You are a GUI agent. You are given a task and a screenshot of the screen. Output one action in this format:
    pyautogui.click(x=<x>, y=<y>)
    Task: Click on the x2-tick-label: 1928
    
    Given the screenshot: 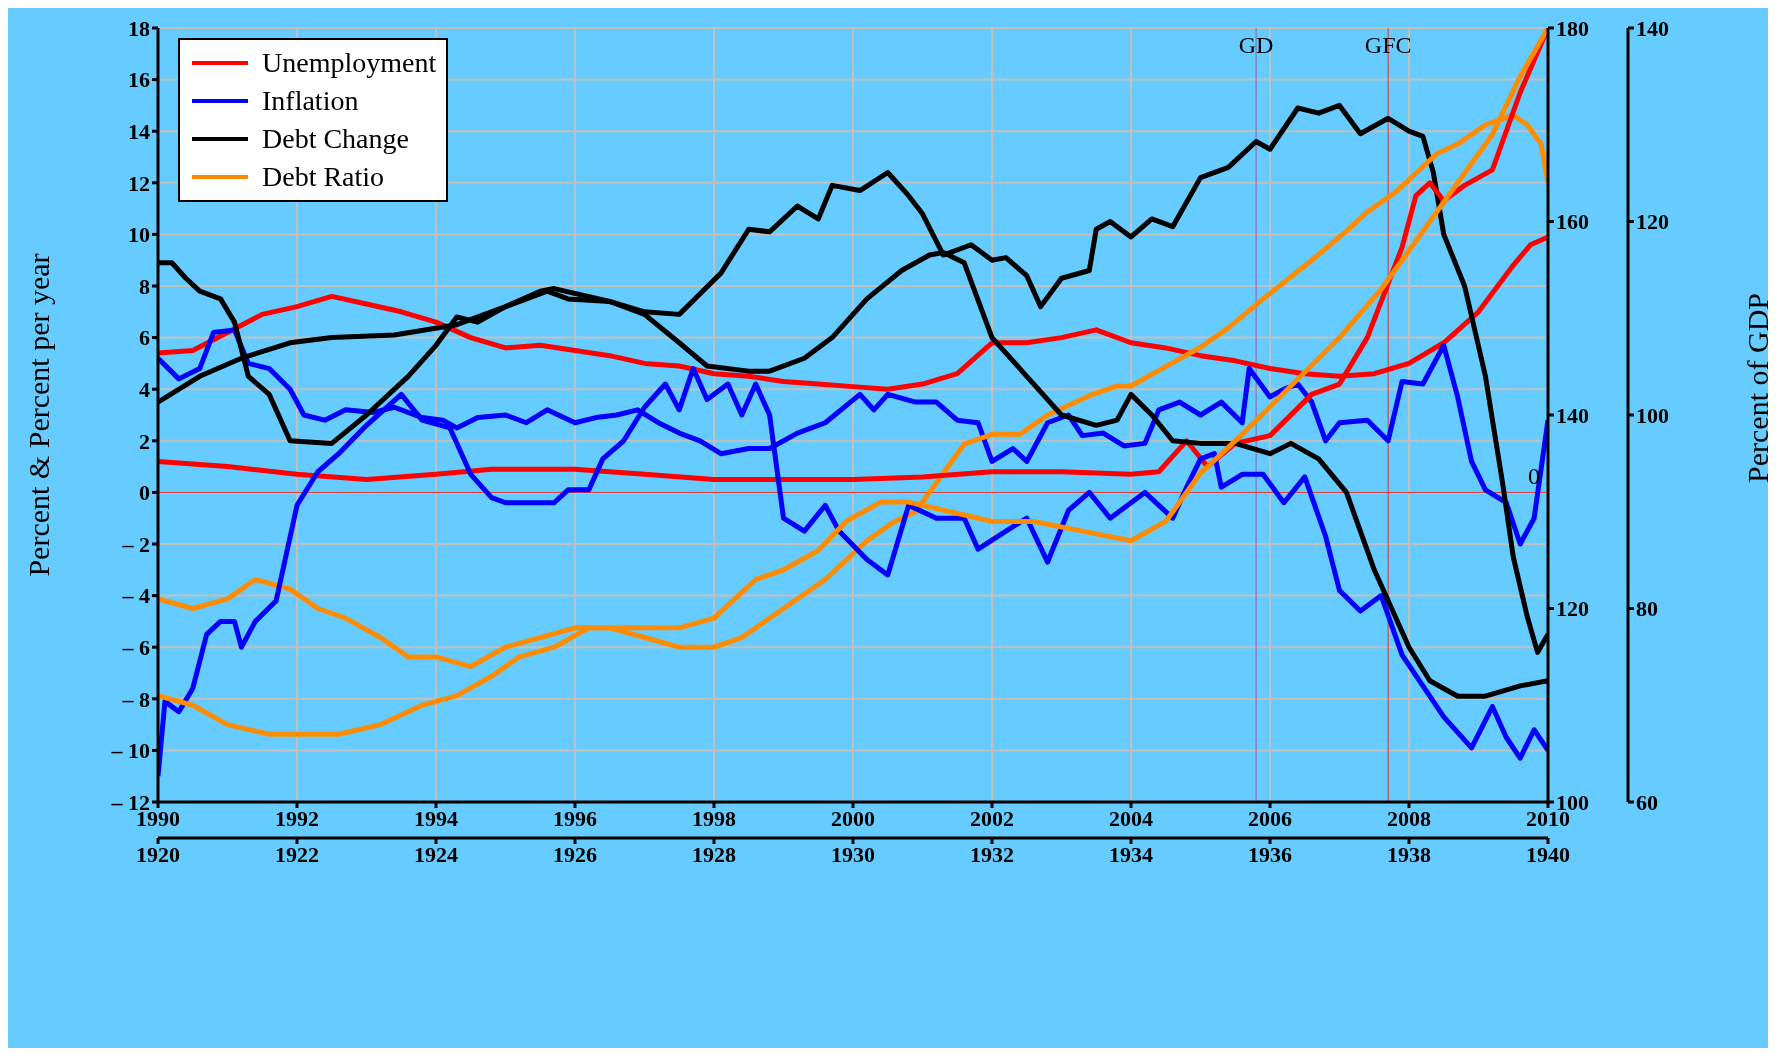 What is the action you would take?
    pyautogui.click(x=714, y=854)
    